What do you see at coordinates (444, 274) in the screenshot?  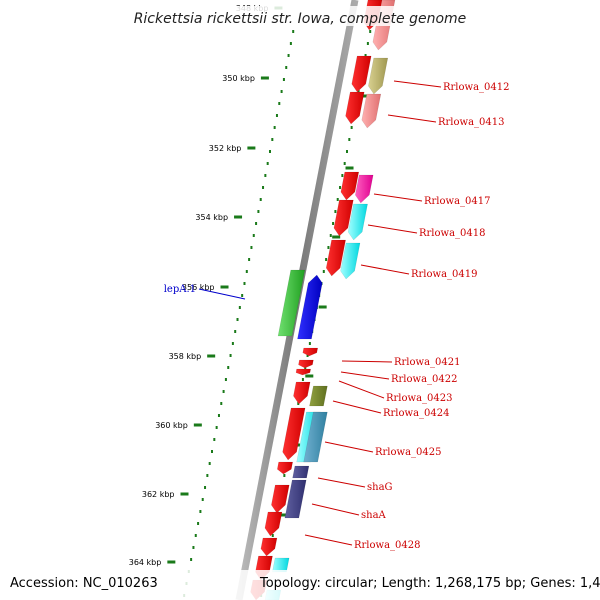 I see `gene-label: Rrlowa_0419` at bounding box center [444, 274].